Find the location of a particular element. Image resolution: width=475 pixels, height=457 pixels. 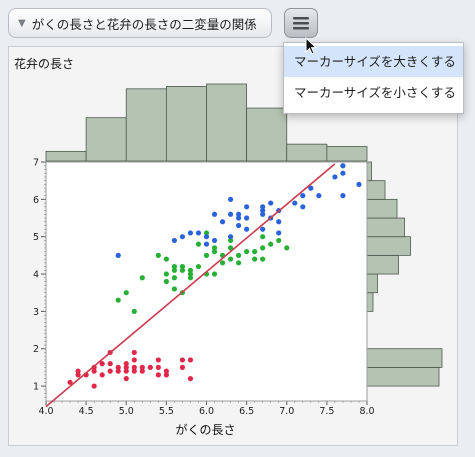

chart-title: がくの長さと花弁の長さの二変量の関係 is located at coordinates (144, 24).